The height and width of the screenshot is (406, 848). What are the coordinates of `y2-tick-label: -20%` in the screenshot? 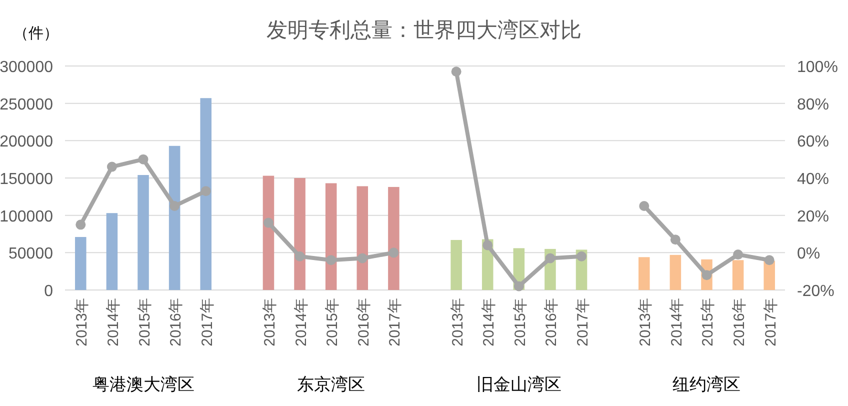 It's located at (815, 291).